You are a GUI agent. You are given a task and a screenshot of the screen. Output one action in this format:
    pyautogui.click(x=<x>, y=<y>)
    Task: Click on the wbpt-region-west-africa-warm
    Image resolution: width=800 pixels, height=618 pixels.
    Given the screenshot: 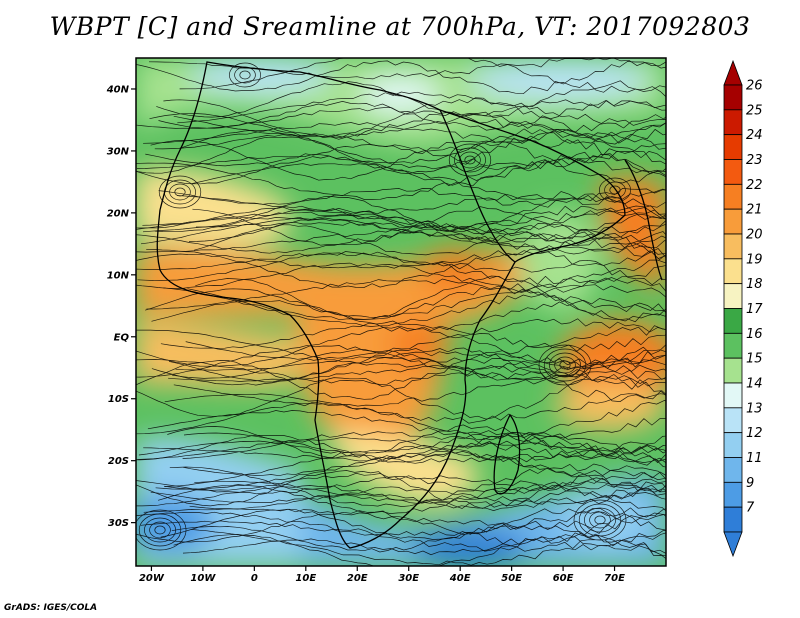 What is the action you would take?
    pyautogui.click(x=213, y=207)
    